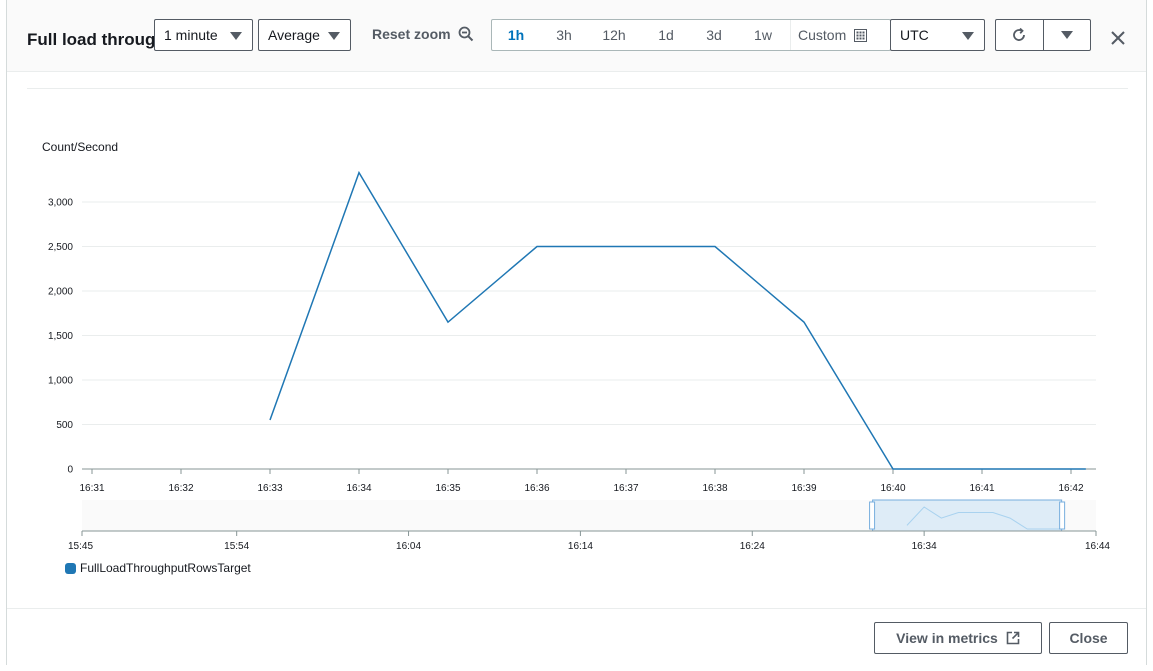 The width and height of the screenshot is (1153, 671). What do you see at coordinates (1013, 638) in the screenshot?
I see `external-link-icon` at bounding box center [1013, 638].